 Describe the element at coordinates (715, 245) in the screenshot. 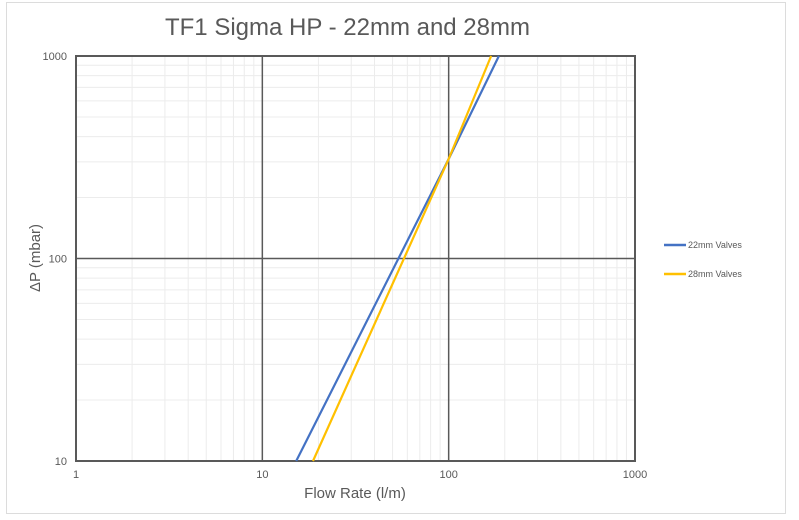

I see `legend-label-22mm: 22mm Valves` at that location.